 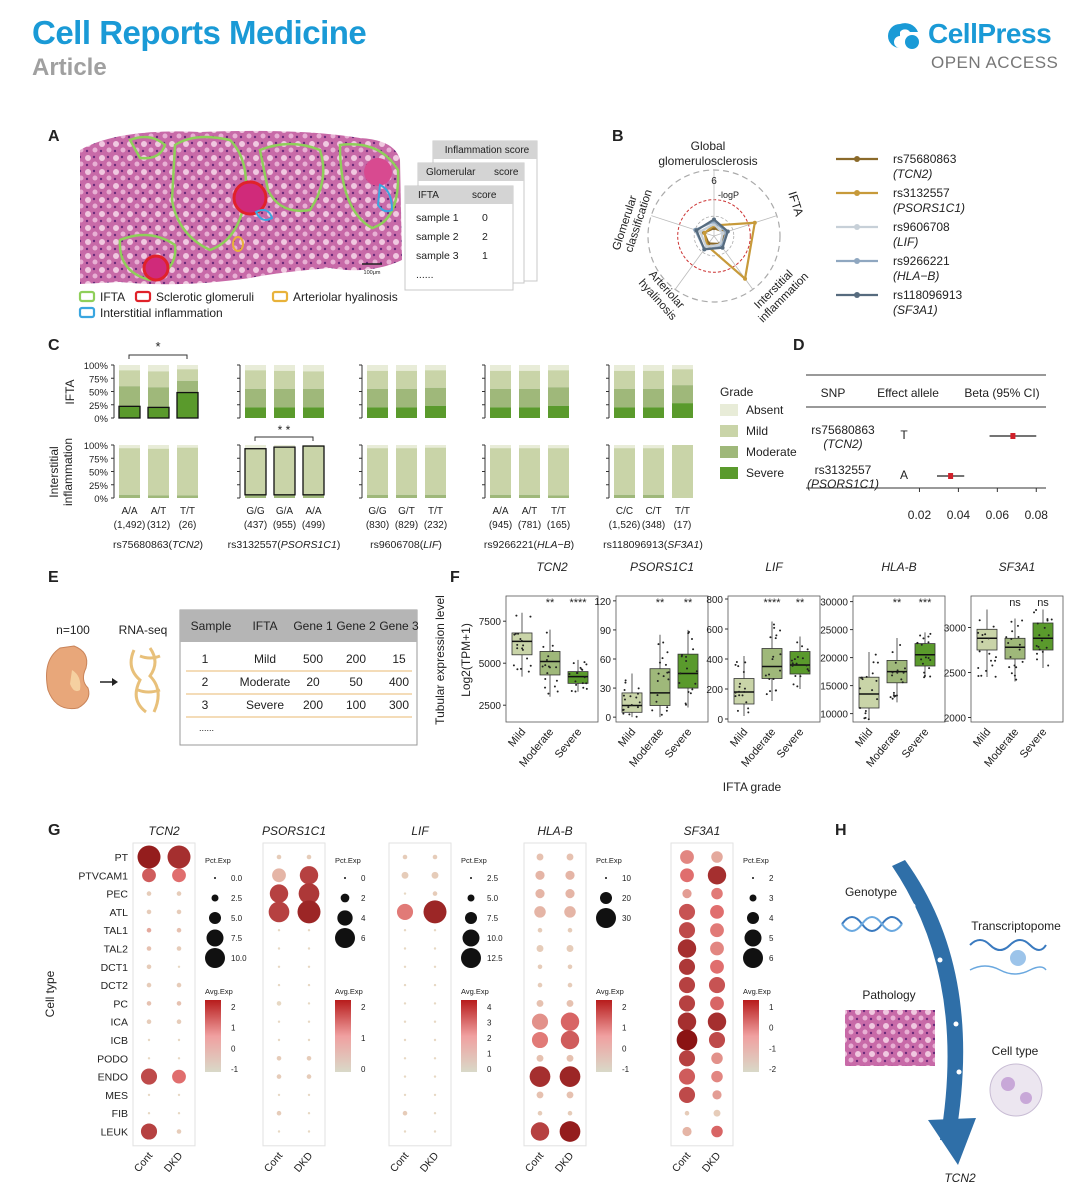 What do you see at coordinates (956, 1024) in the screenshot?
I see `h-flow-dot` at bounding box center [956, 1024].